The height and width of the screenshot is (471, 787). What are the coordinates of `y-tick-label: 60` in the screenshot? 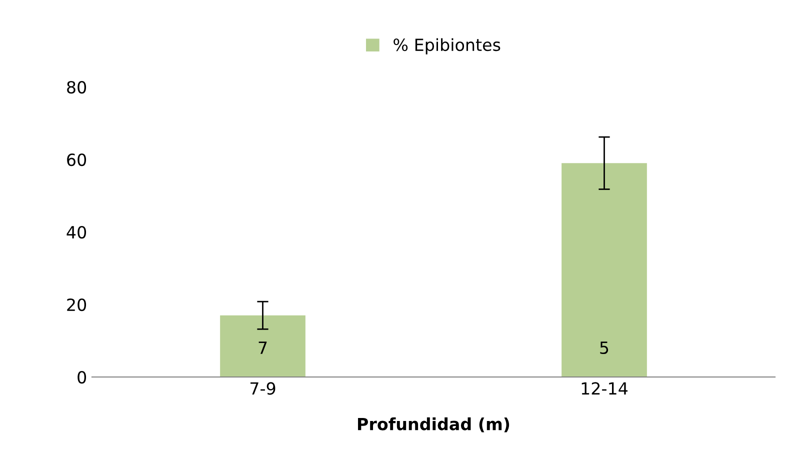 It's located at (76, 159).